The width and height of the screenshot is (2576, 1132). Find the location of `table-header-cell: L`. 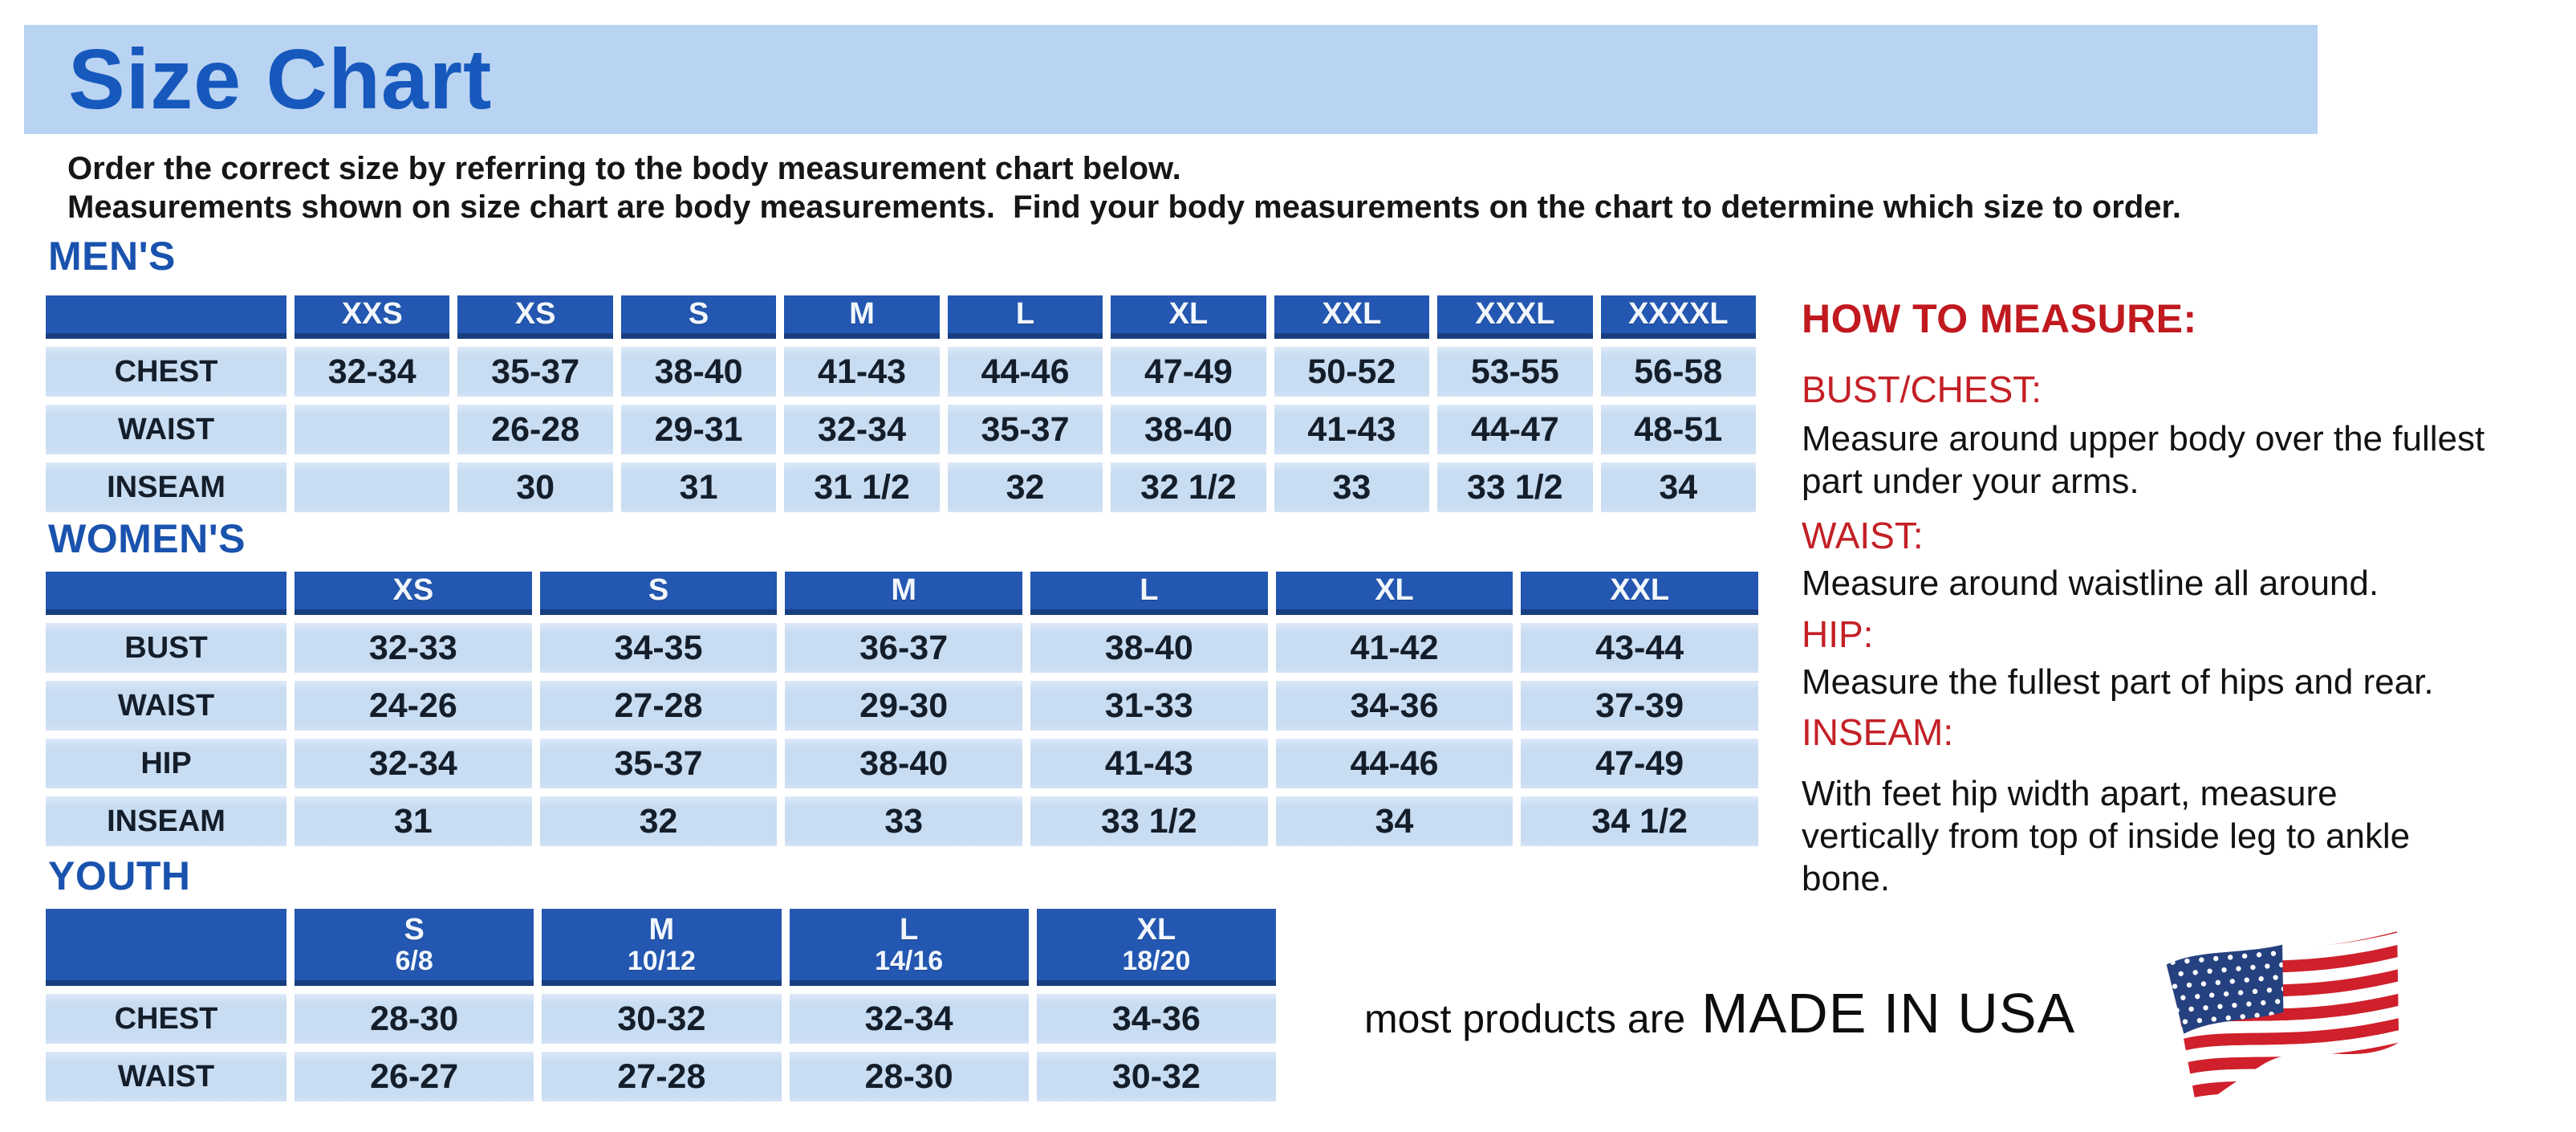

table-header-cell: L is located at coordinates (1025, 317).